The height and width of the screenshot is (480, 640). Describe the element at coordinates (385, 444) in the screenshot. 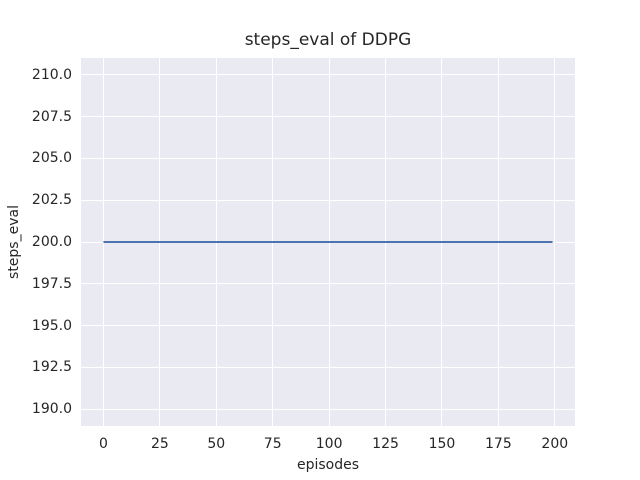

I see `x-tick-label: 125` at that location.